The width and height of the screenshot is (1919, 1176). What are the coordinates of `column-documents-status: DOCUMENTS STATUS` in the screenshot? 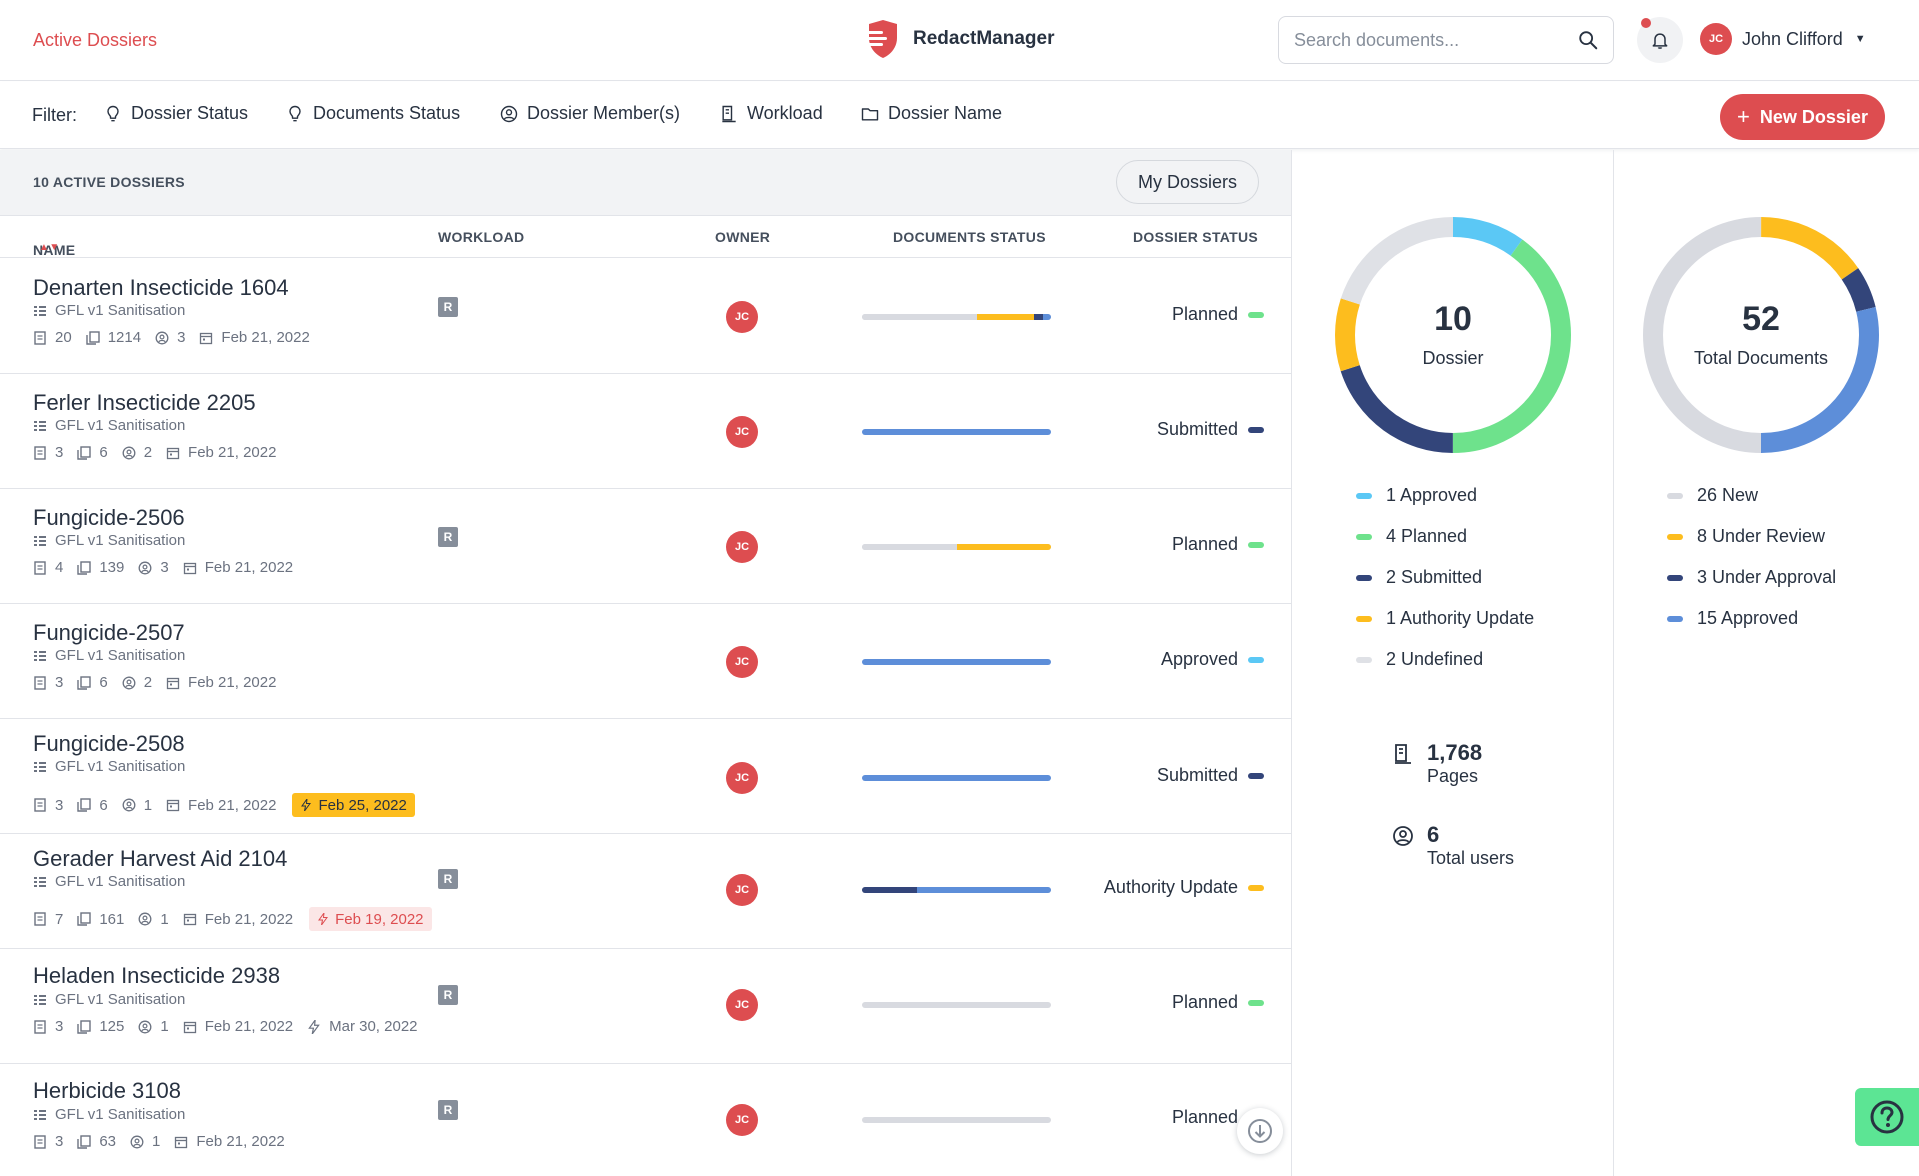 It's located at (969, 237).